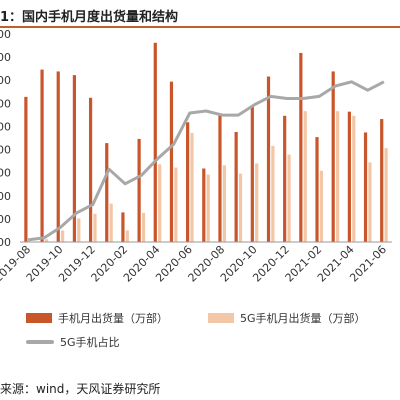  What do you see at coordinates (221, 318) in the screenshot?
I see `legend-swatch-5g` at bounding box center [221, 318].